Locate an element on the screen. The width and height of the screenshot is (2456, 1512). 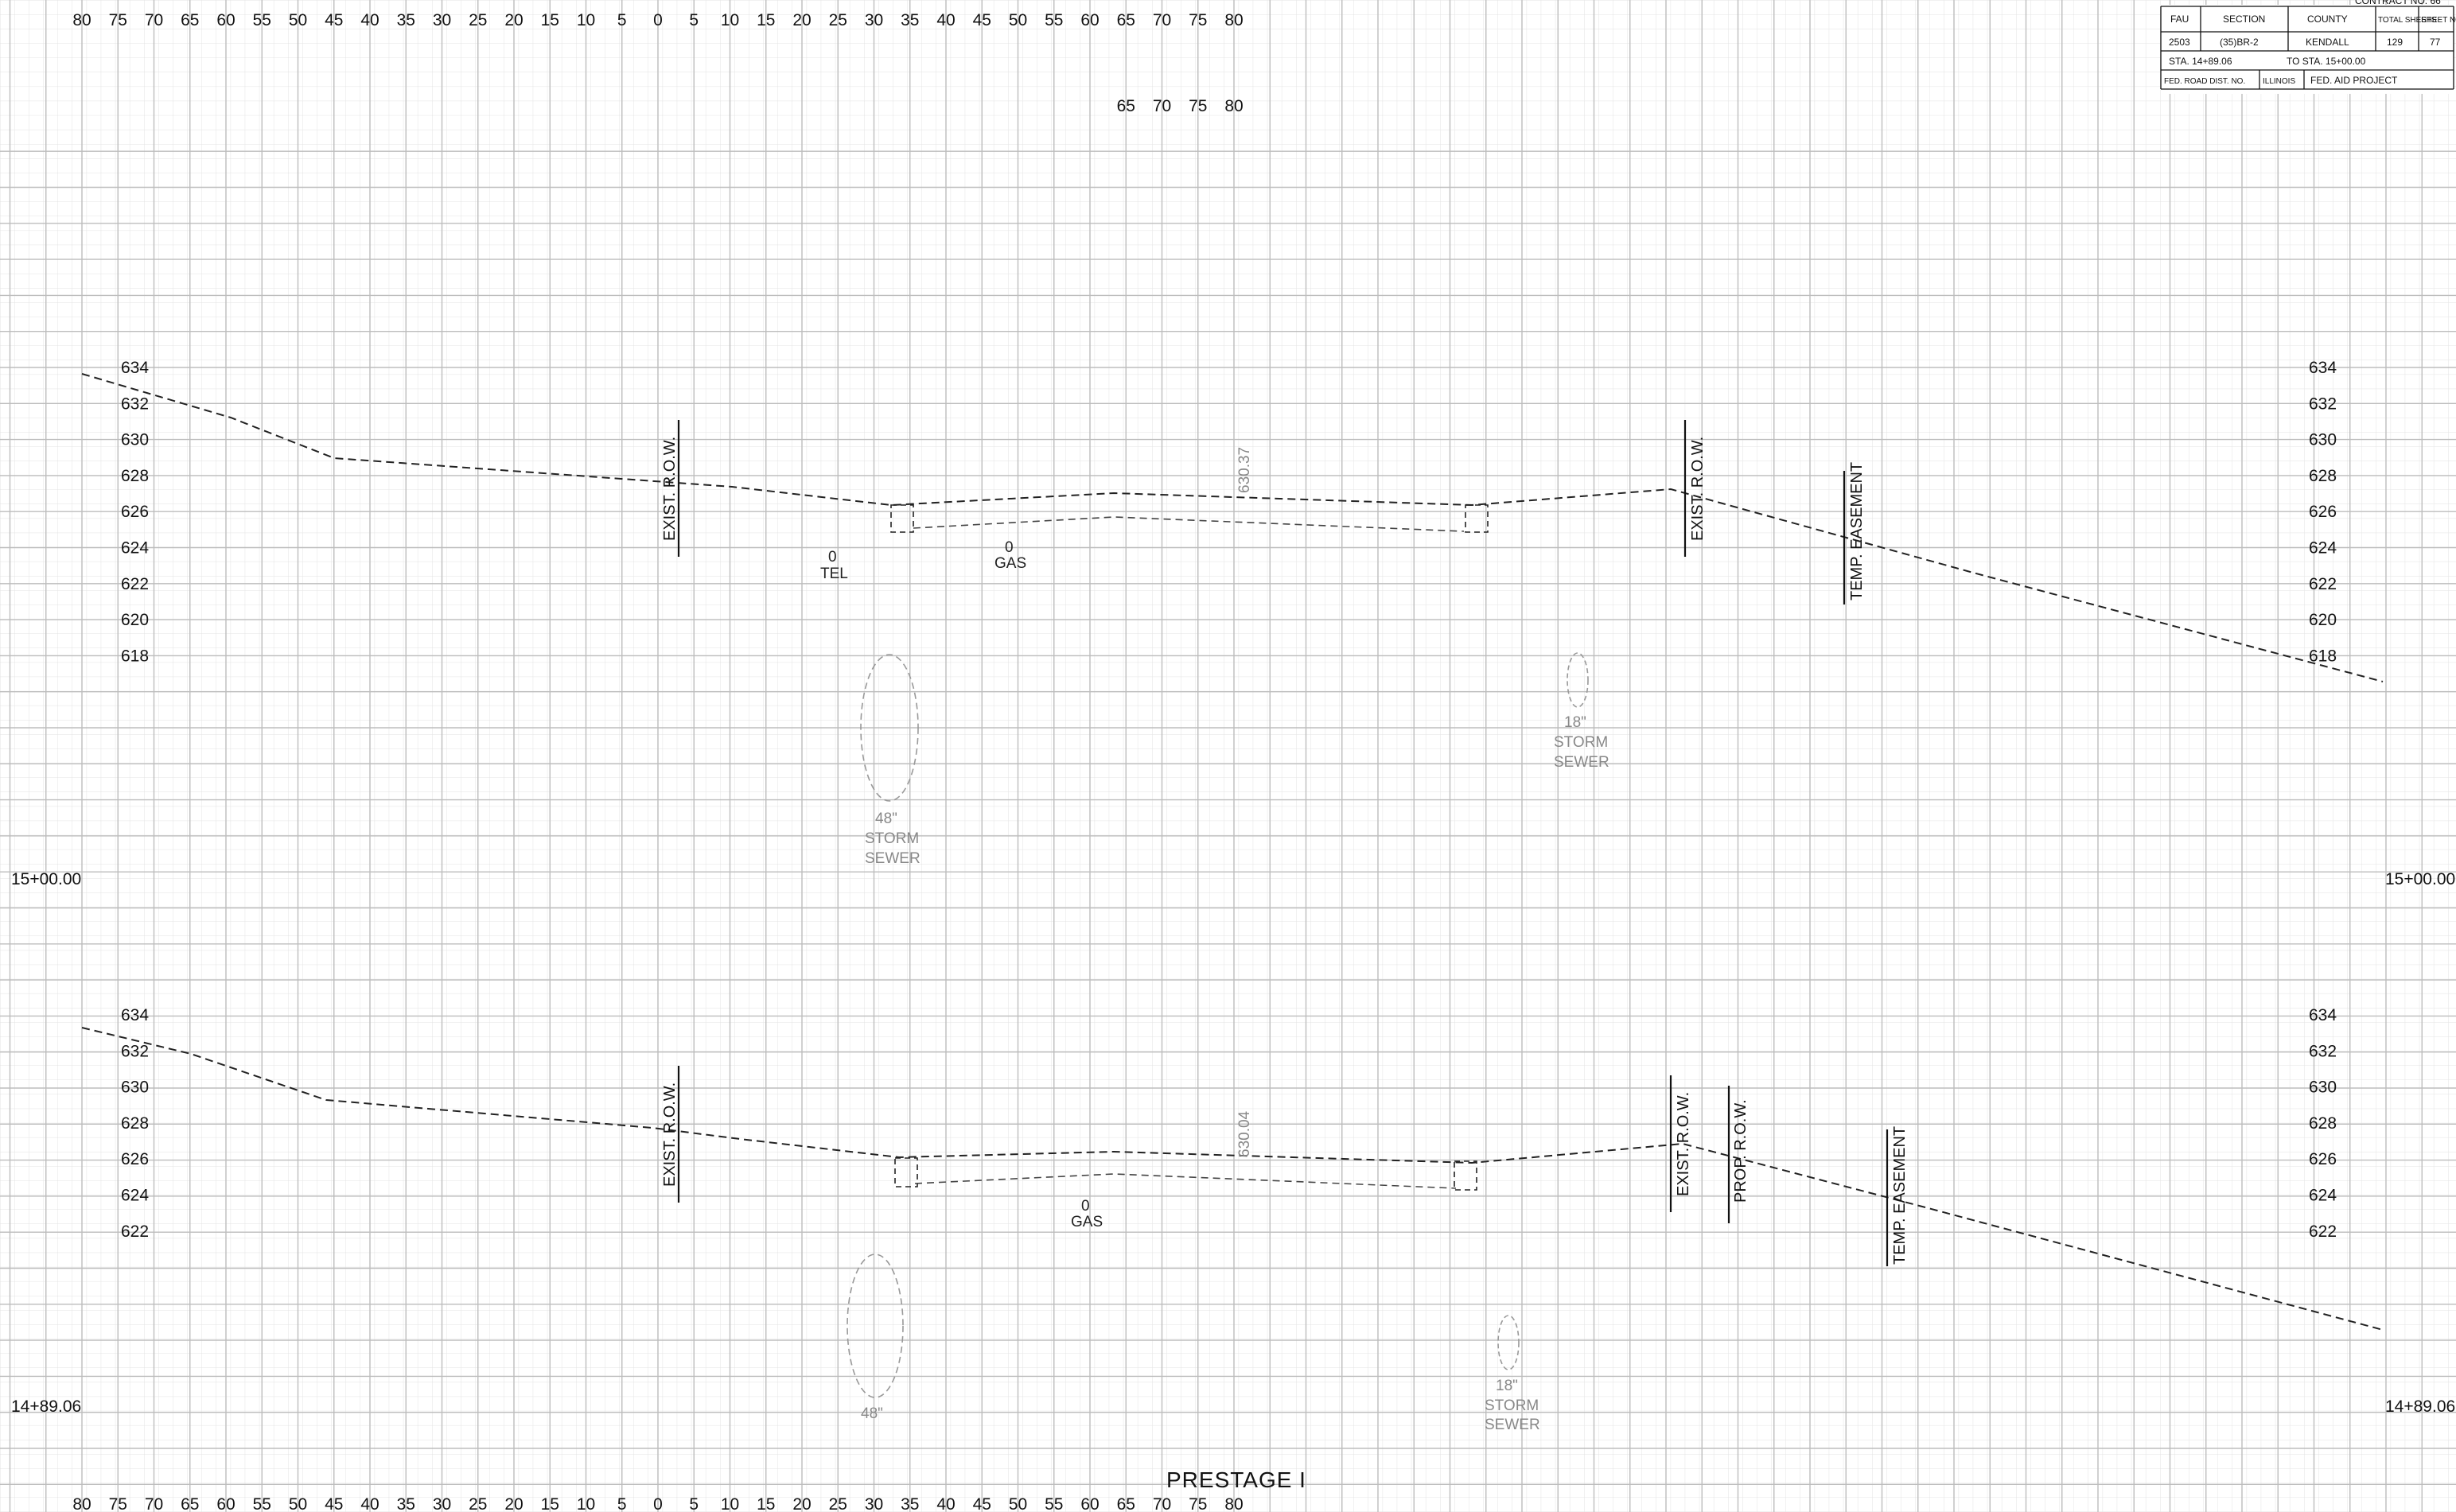
tel-zero-upper: 0 is located at coordinates (833, 557).